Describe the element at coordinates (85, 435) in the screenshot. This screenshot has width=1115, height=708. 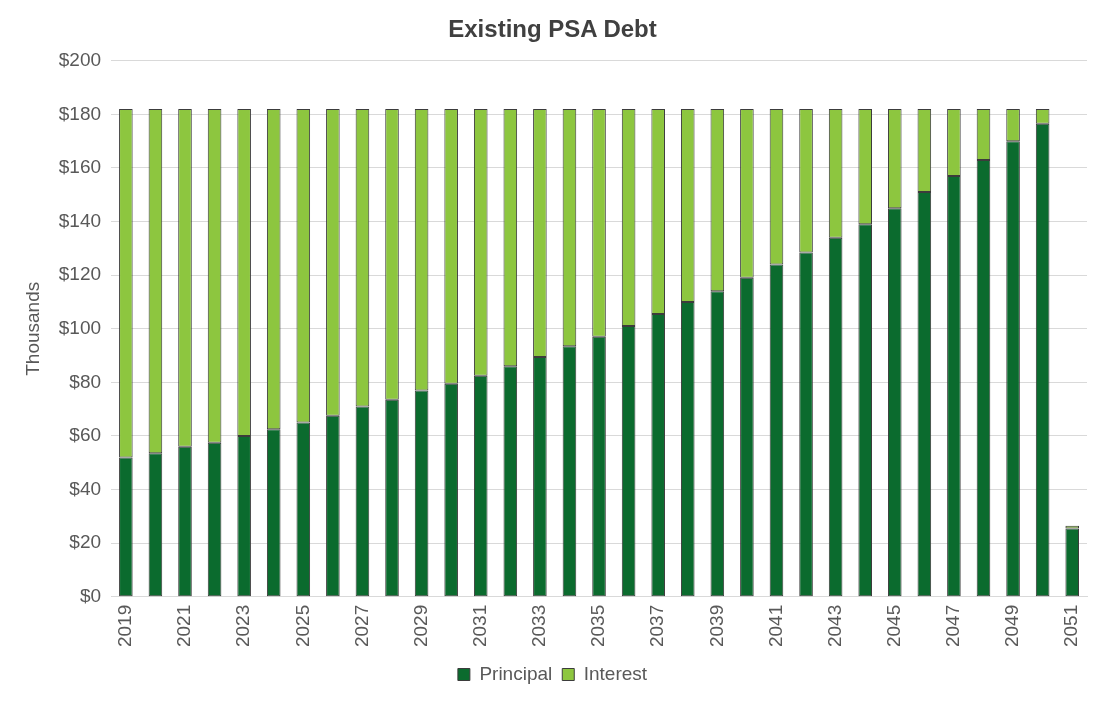
I see `y-tick-label: $60` at that location.